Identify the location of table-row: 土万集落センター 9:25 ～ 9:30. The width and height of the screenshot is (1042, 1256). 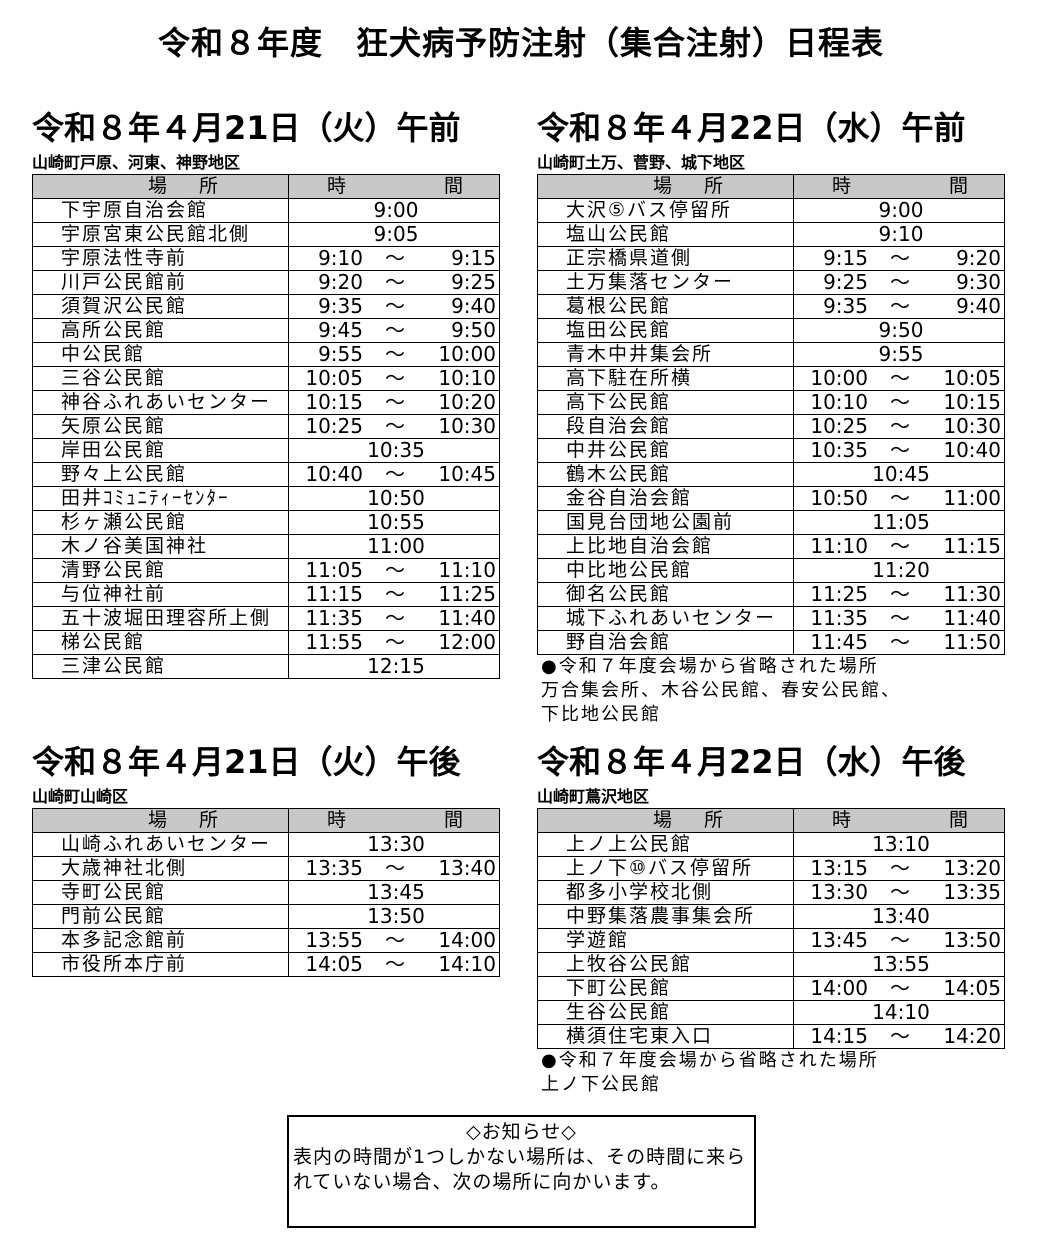
(771, 282).